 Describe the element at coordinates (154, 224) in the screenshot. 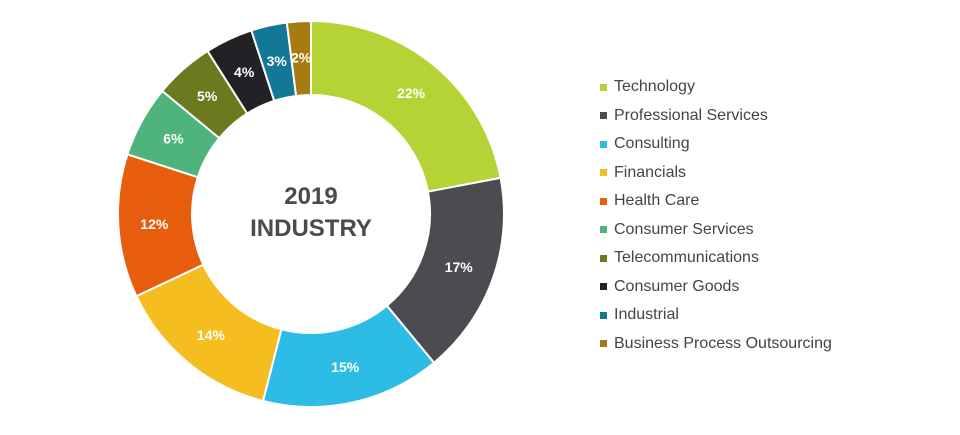

I see `slice-value-label: 12%` at that location.